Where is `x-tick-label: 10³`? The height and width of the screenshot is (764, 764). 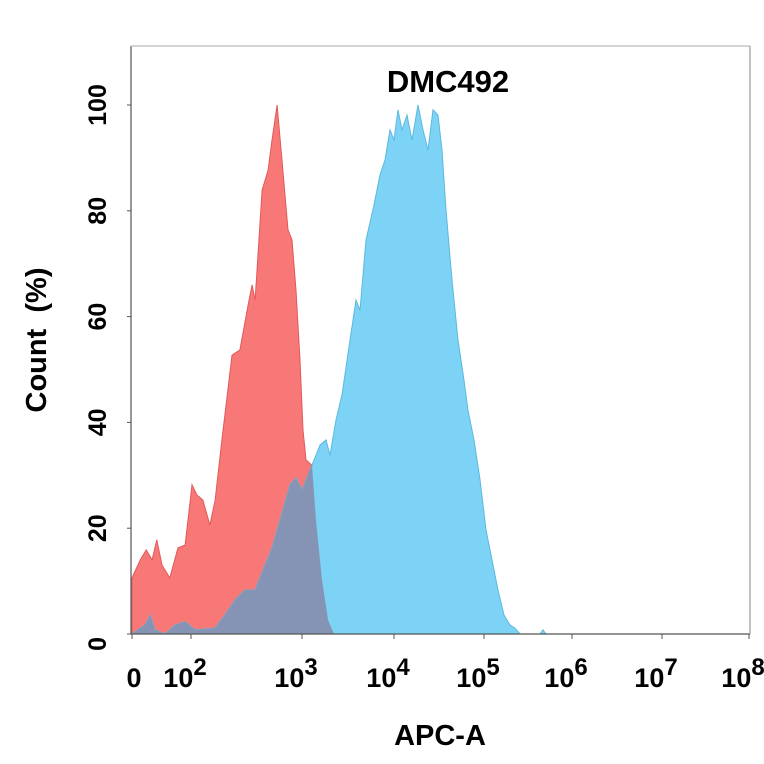
x-tick-label: 10³ is located at coordinates (295, 673).